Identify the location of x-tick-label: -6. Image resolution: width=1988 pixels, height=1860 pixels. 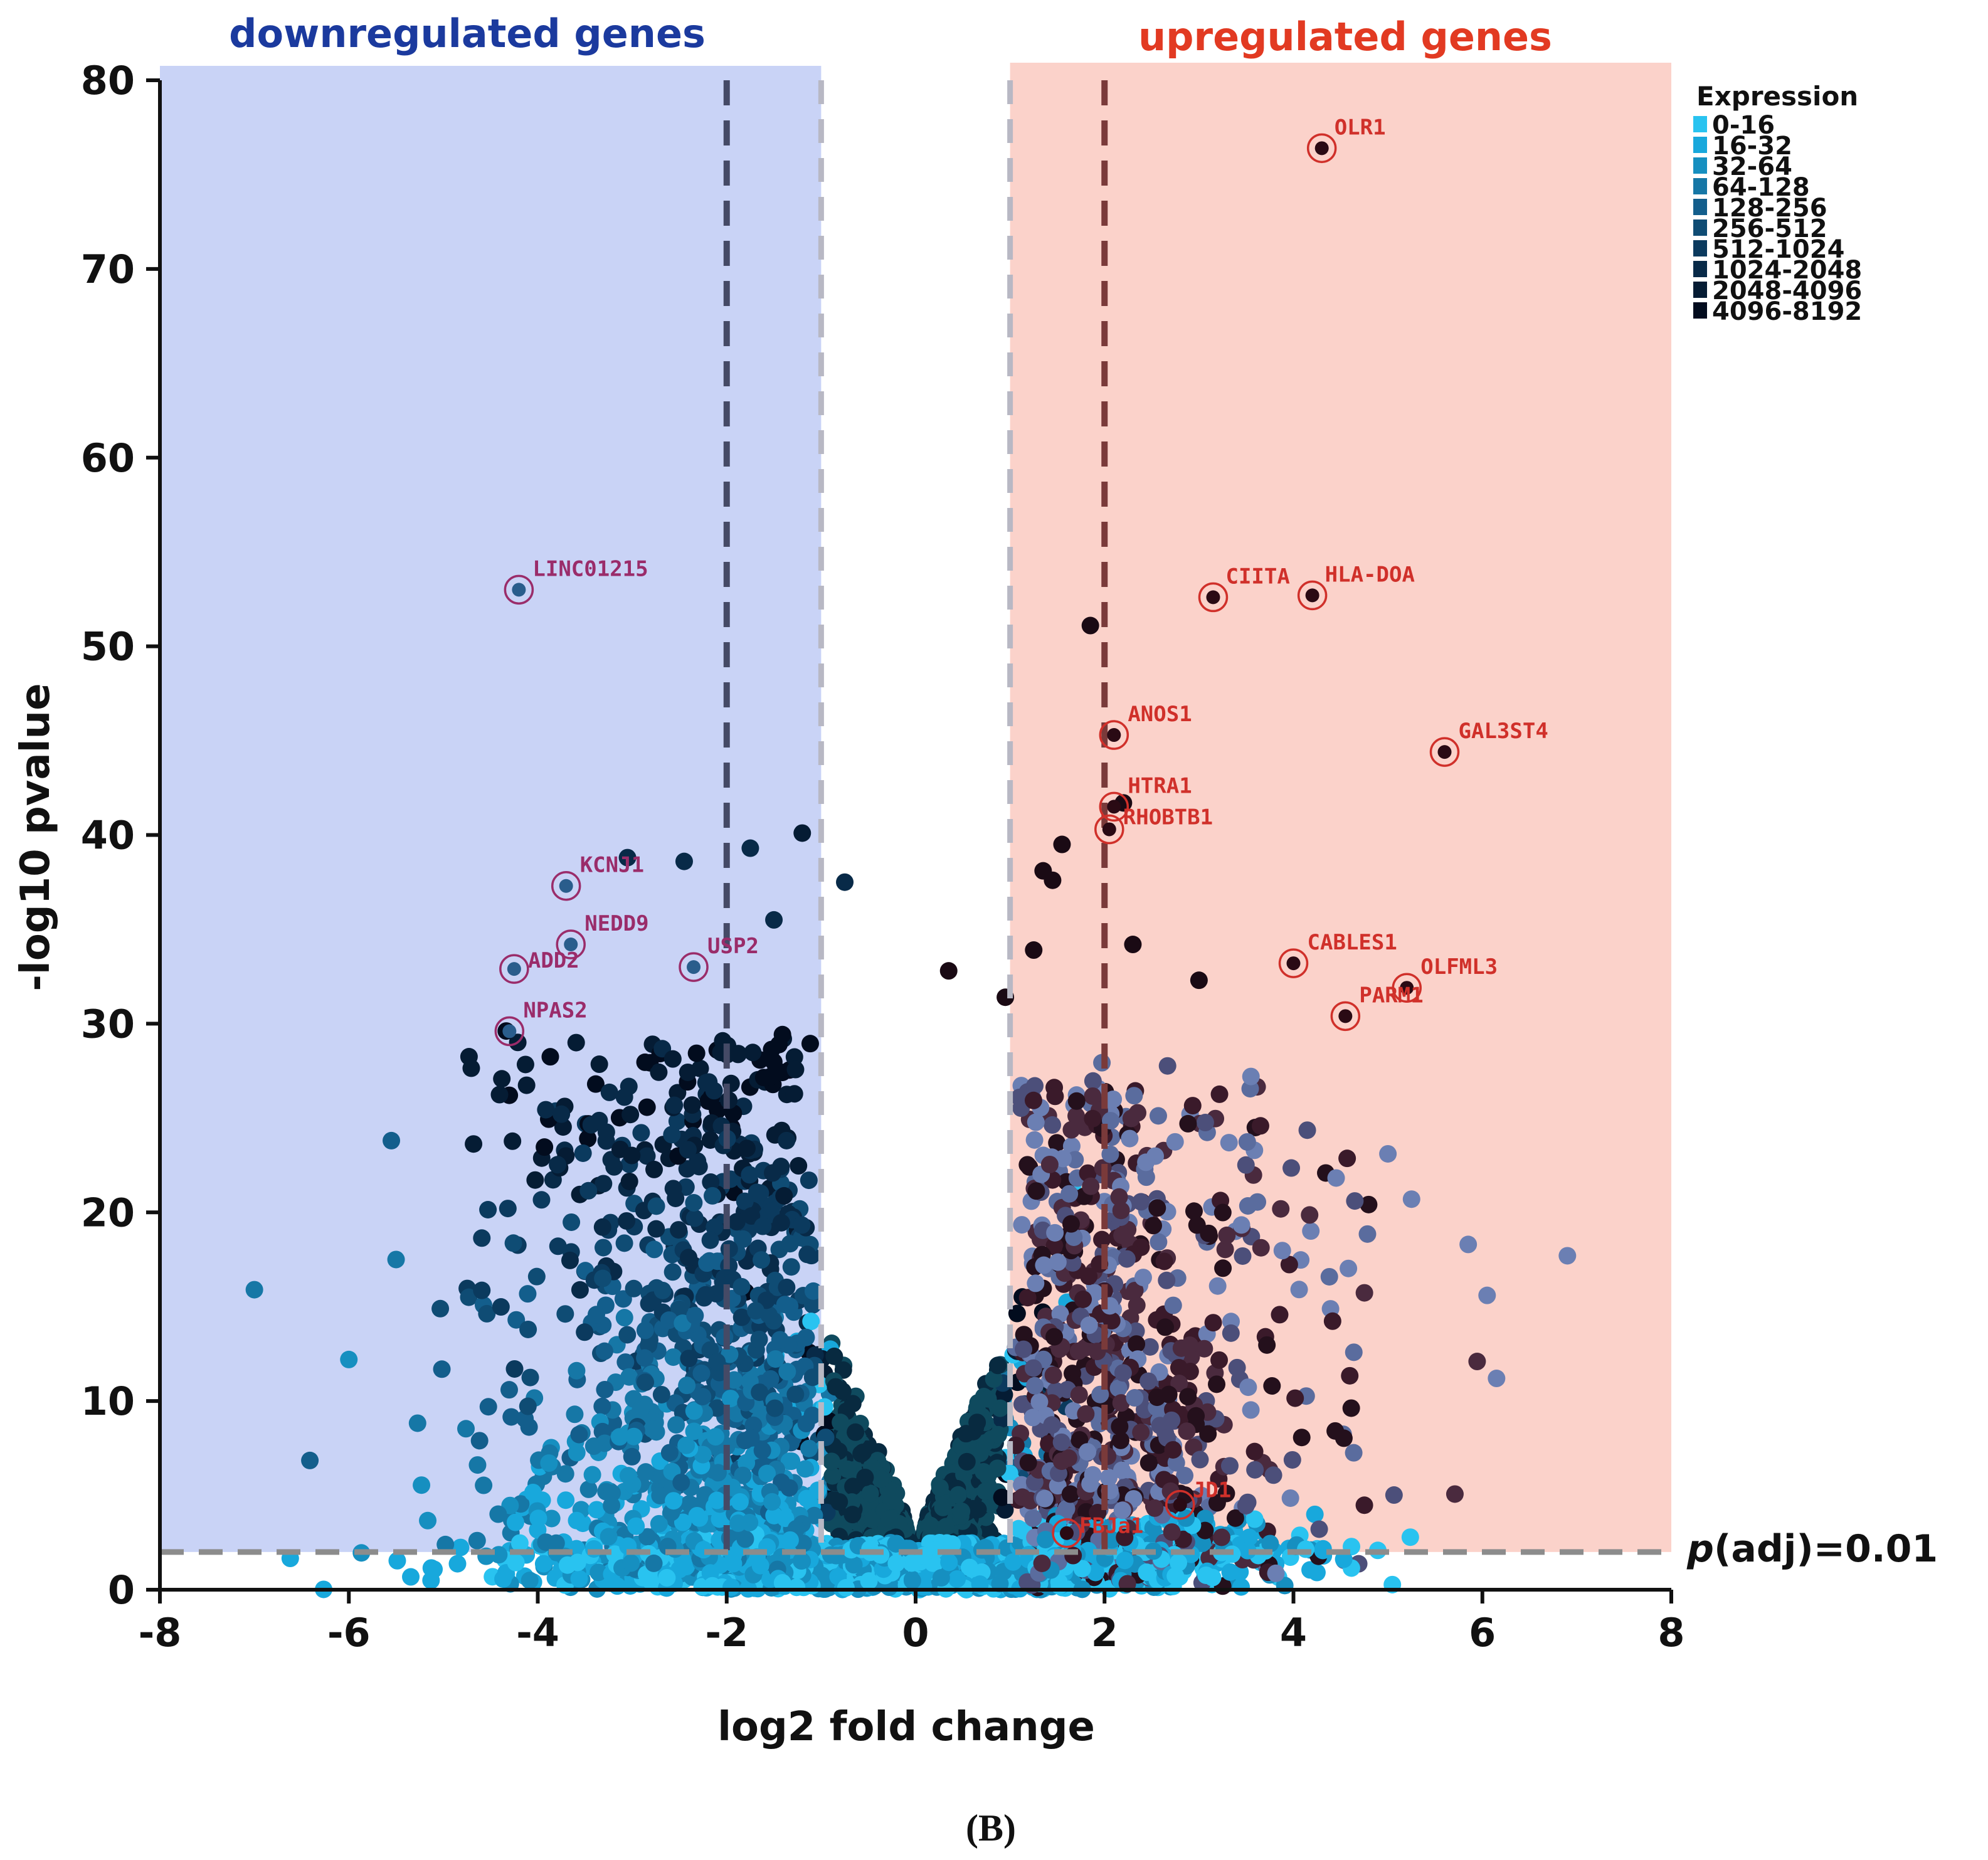
(349, 1633).